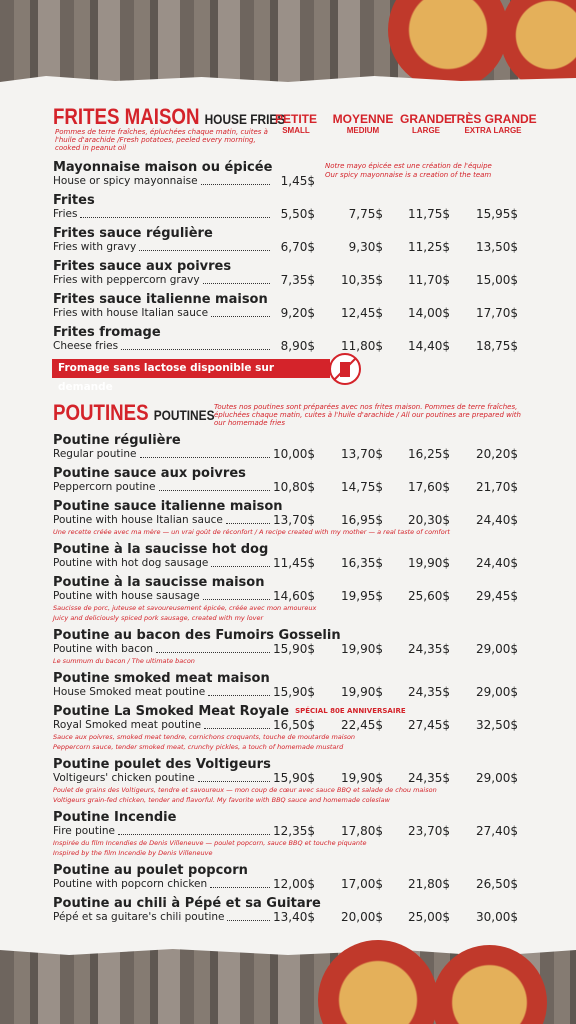 The image size is (576, 1024). What do you see at coordinates (293, 200) in the screenshot?
I see `item-name: Frites` at bounding box center [293, 200].